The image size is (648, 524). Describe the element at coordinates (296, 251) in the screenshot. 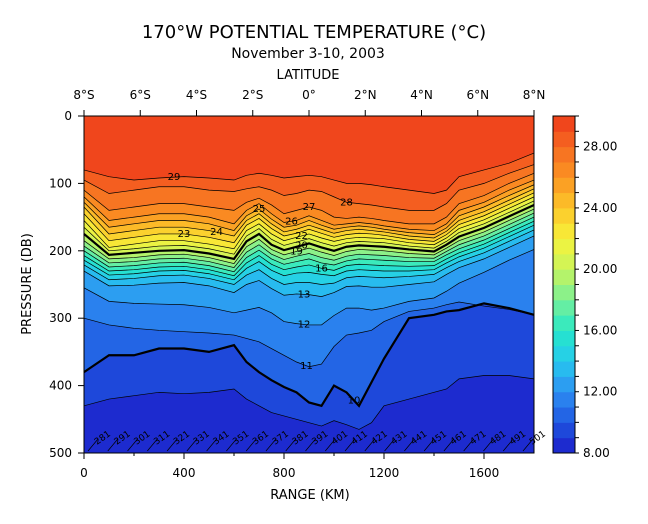

I see `contour-label-19: 19` at that location.